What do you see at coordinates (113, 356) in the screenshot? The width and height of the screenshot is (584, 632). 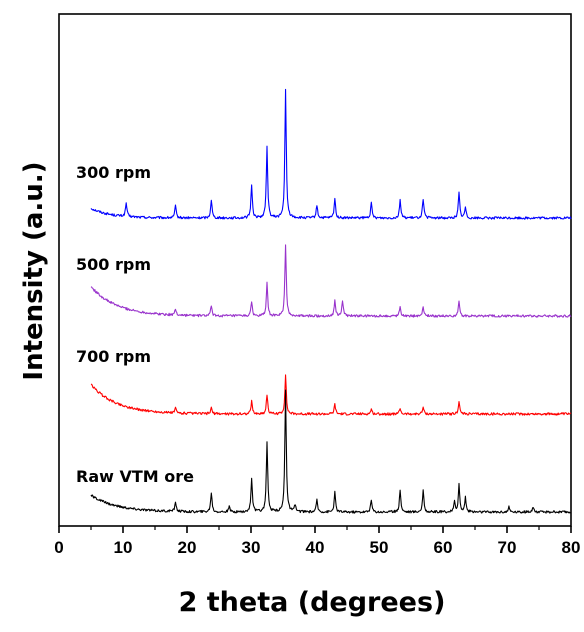 I see `series-label: 700 rpm` at bounding box center [113, 356].